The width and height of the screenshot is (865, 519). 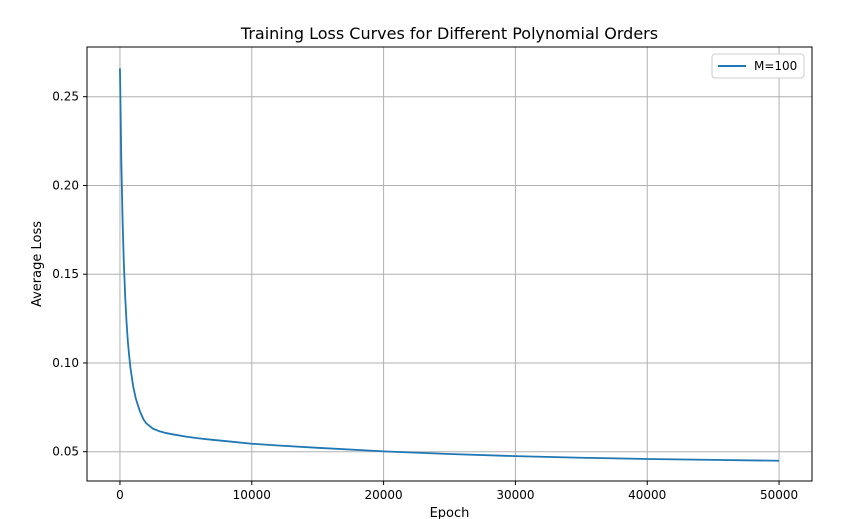 I want to click on legend-label: M=100, so click(x=775, y=66).